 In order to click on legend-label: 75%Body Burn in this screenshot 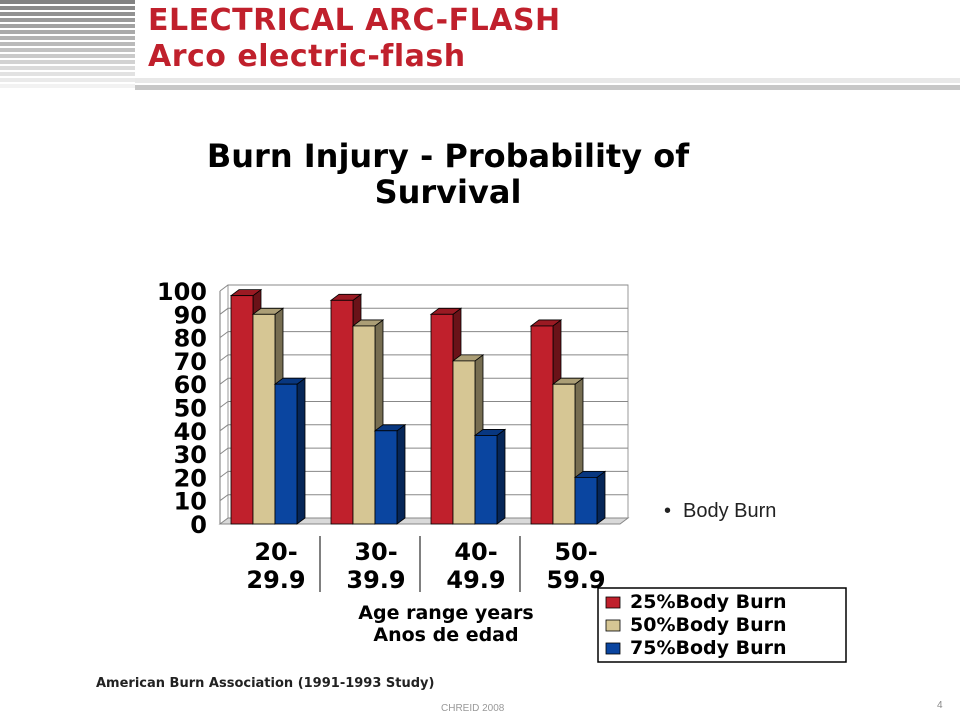, I will do `click(708, 648)`.